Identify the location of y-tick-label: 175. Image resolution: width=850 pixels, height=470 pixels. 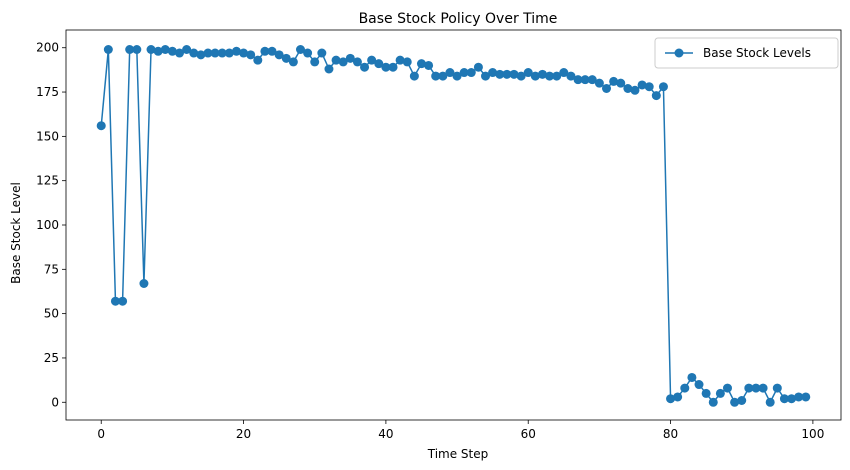
(47, 92).